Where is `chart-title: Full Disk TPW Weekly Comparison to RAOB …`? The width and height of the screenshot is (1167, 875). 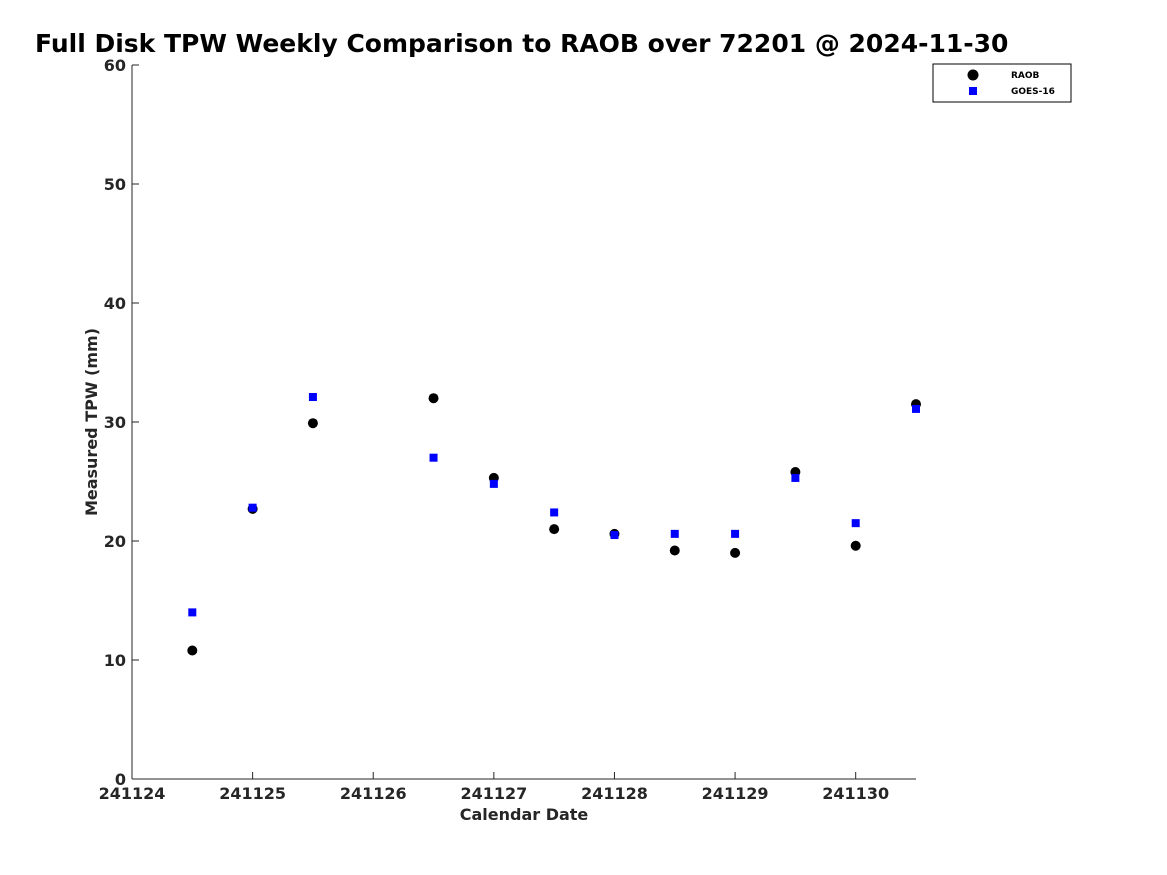 chart-title: Full Disk TPW Weekly Comparison to RAOB … is located at coordinates (521, 43).